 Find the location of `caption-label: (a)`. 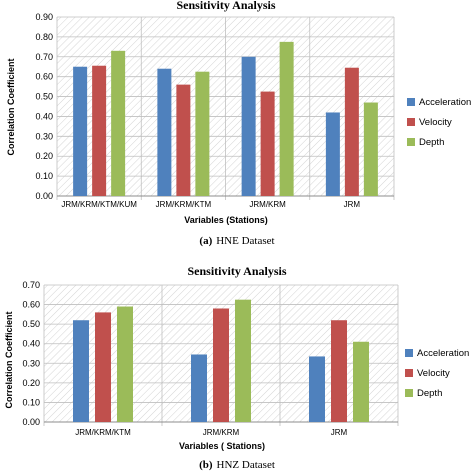

caption-label: (a) is located at coordinates (205, 241).